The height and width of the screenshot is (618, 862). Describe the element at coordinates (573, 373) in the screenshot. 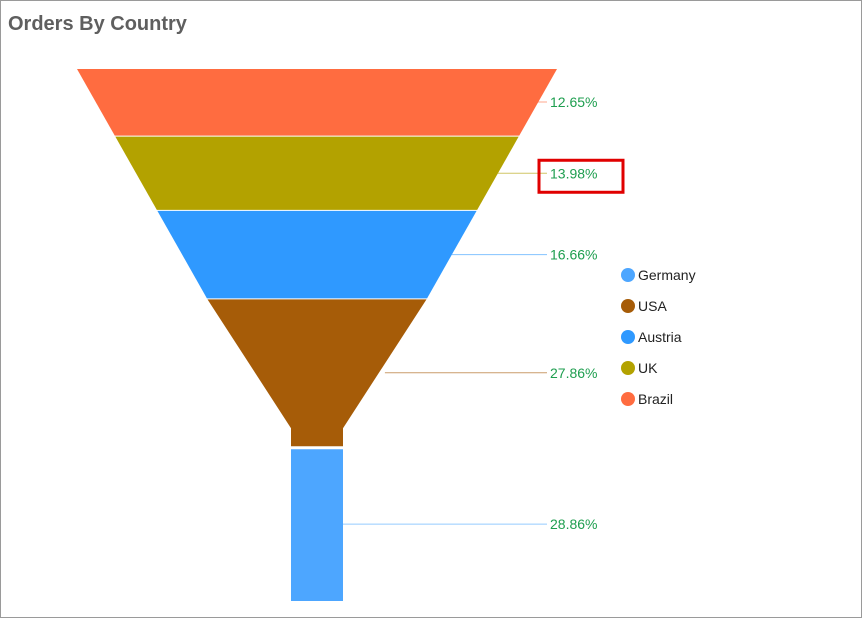

I see `data-label-usa: 27.86%` at that location.